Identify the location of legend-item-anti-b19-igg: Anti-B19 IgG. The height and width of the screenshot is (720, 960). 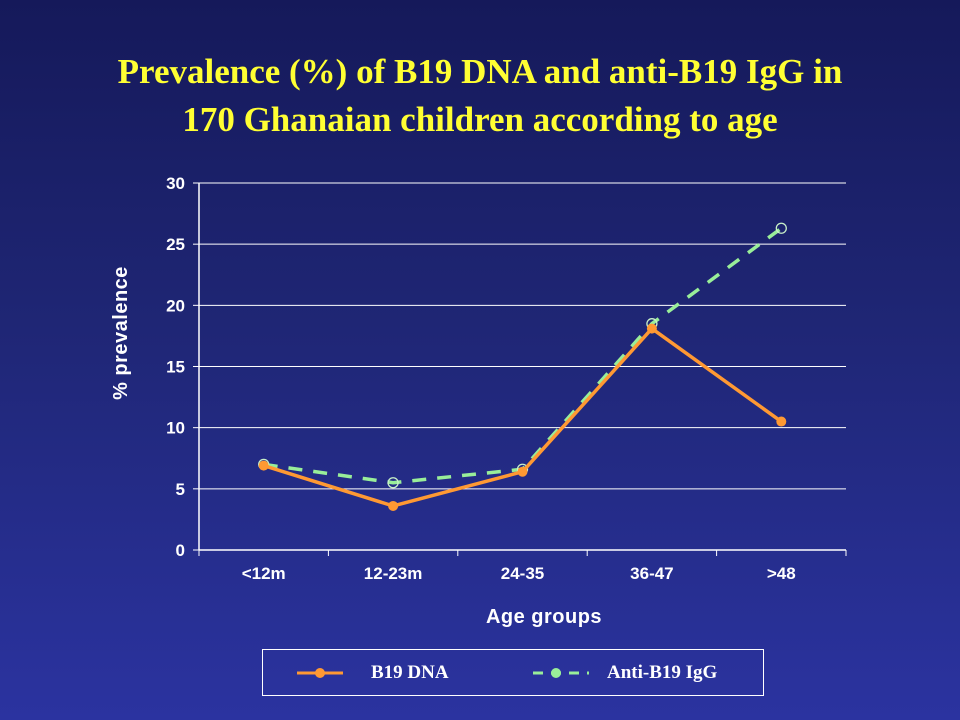
(624, 672).